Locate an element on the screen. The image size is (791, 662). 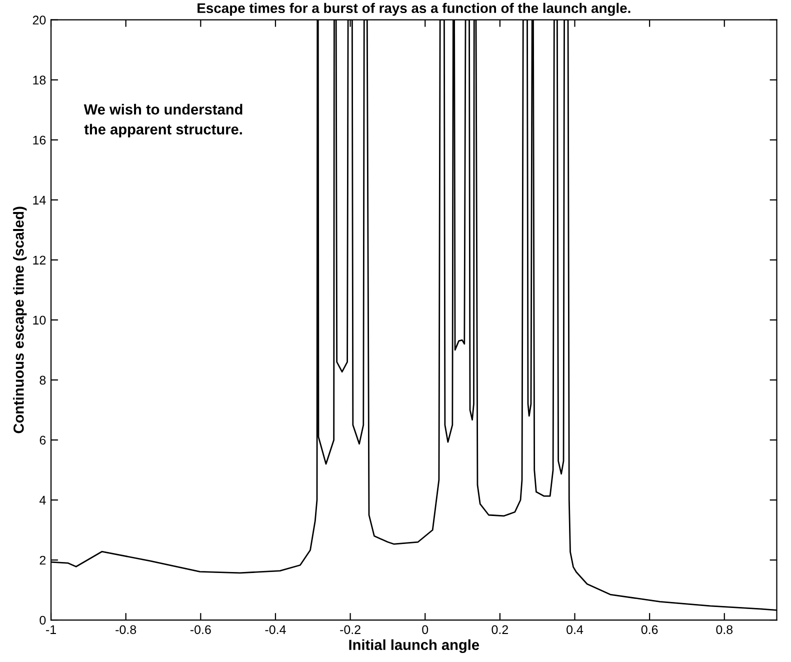
x-tick-label: 0.8 is located at coordinates (724, 629).